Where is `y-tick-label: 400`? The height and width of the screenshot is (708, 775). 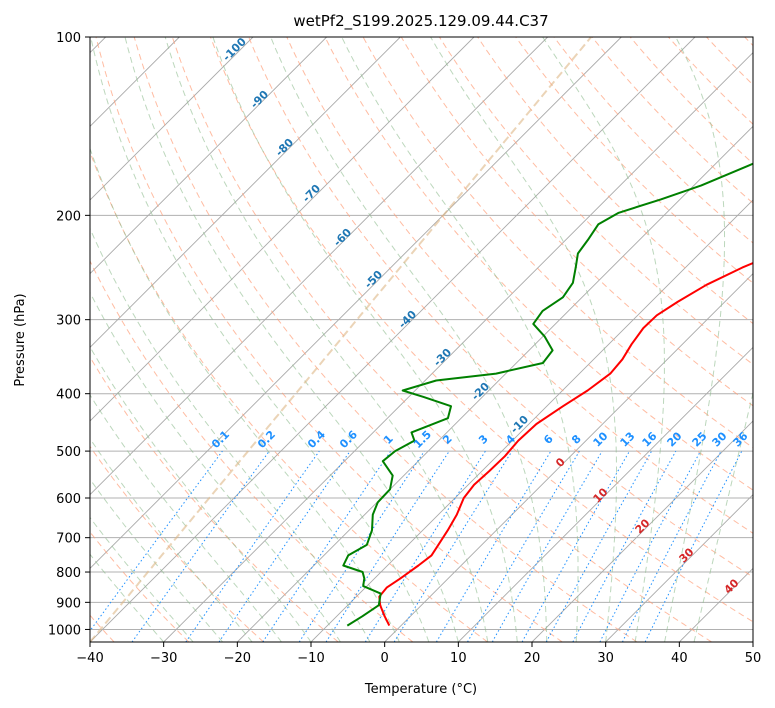
y-tick-label: 400 is located at coordinates (68, 395).